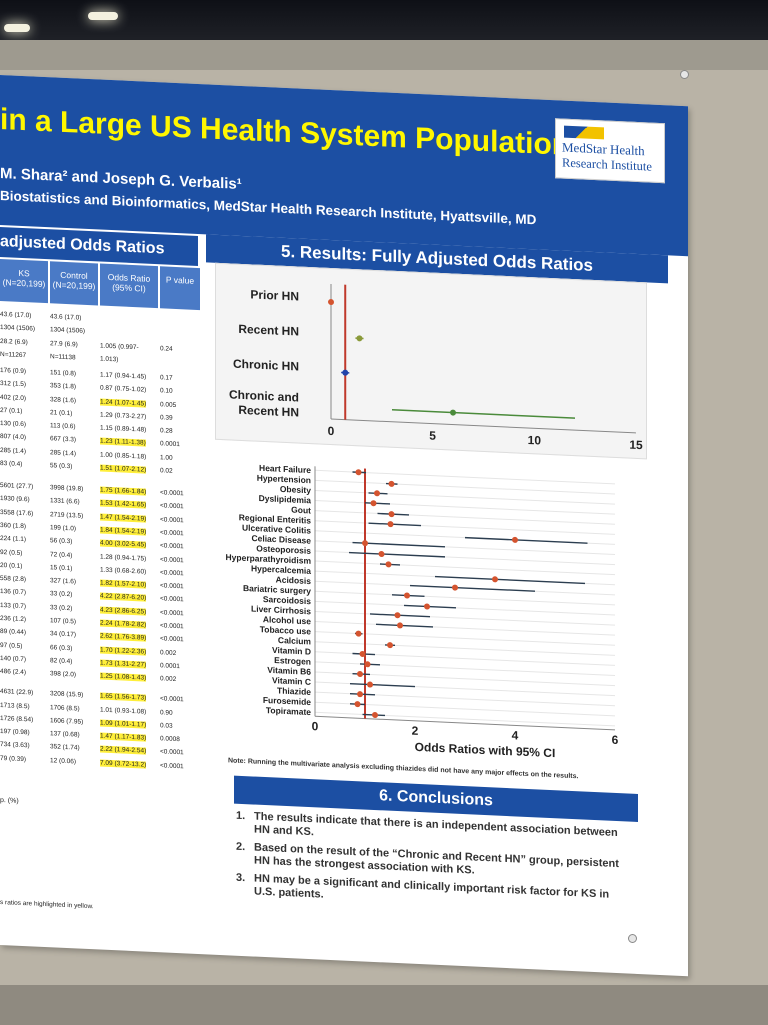  Describe the element at coordinates (123, 677) in the screenshot. I see `table-cell: 1.25 (1.08-1.43)` at that location.